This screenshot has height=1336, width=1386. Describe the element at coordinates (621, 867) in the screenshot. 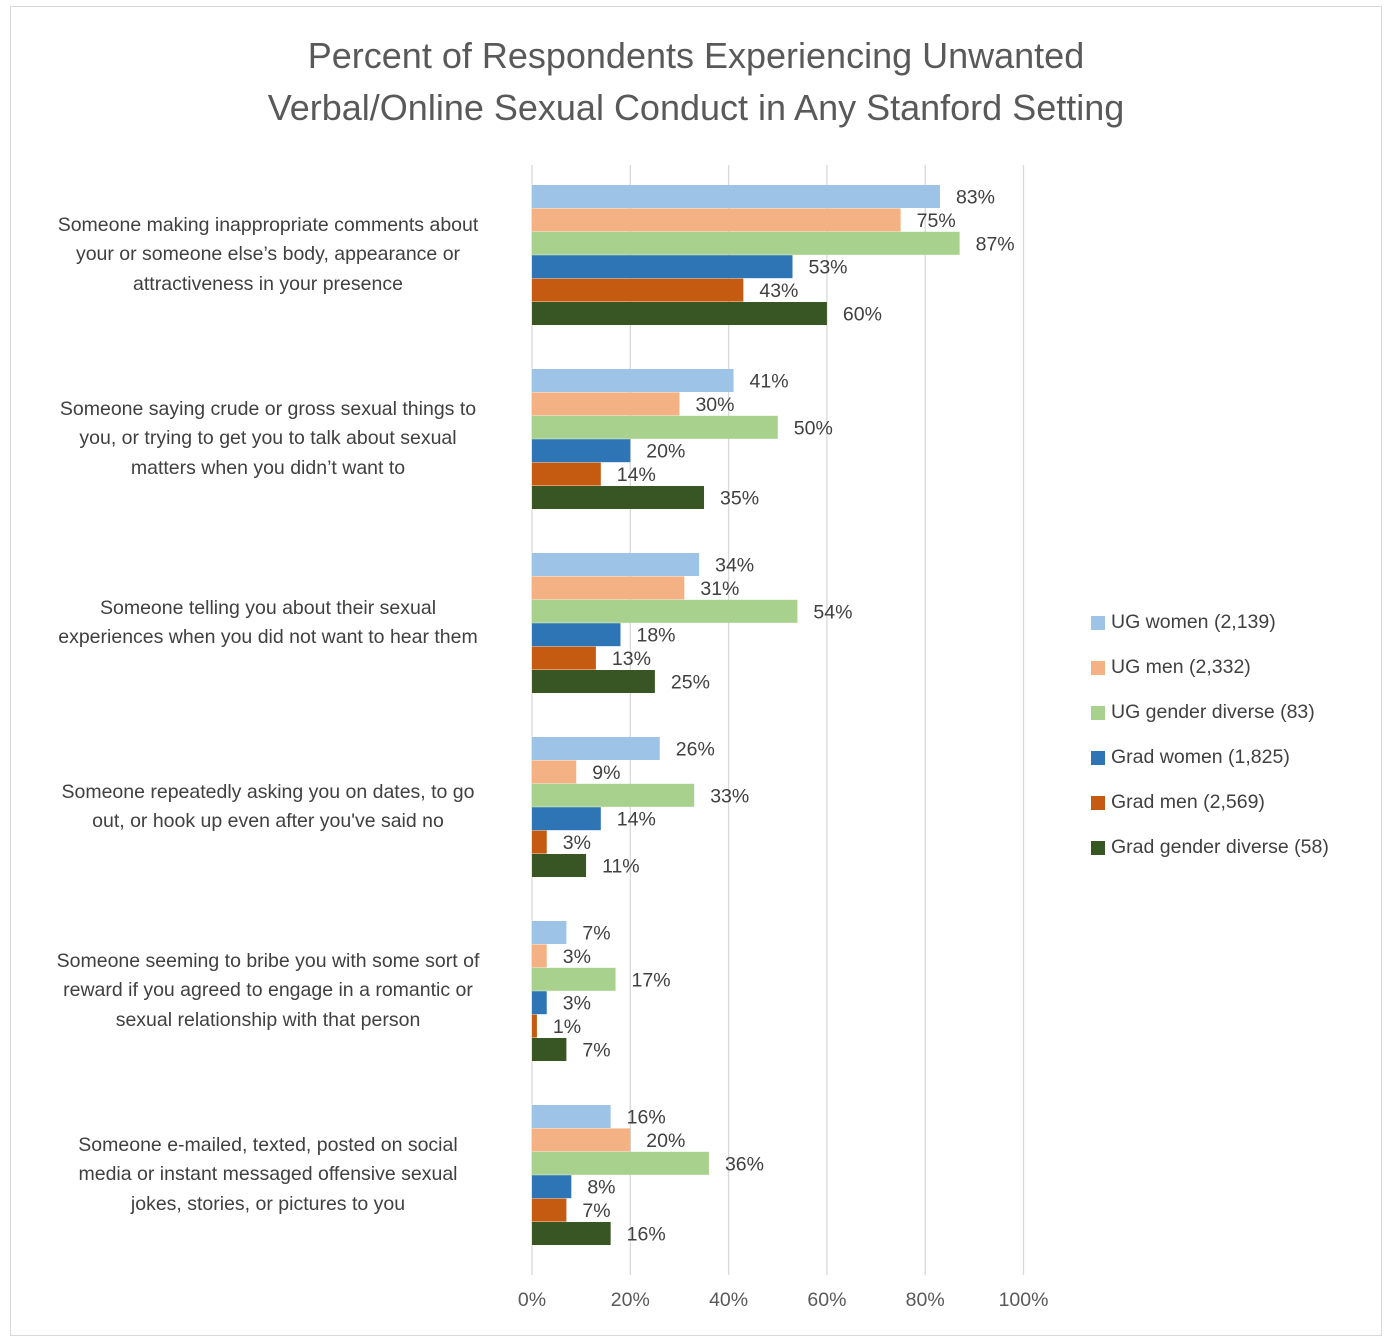

I see `data-label-cat3-series5: 11%` at that location.